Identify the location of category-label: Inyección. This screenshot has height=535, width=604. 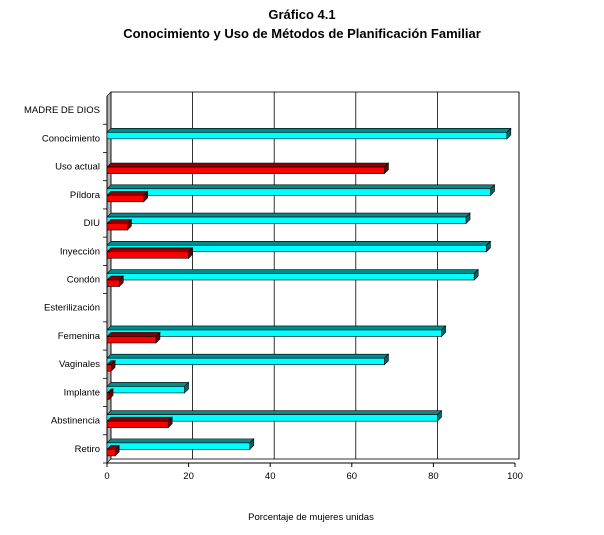
(80, 251).